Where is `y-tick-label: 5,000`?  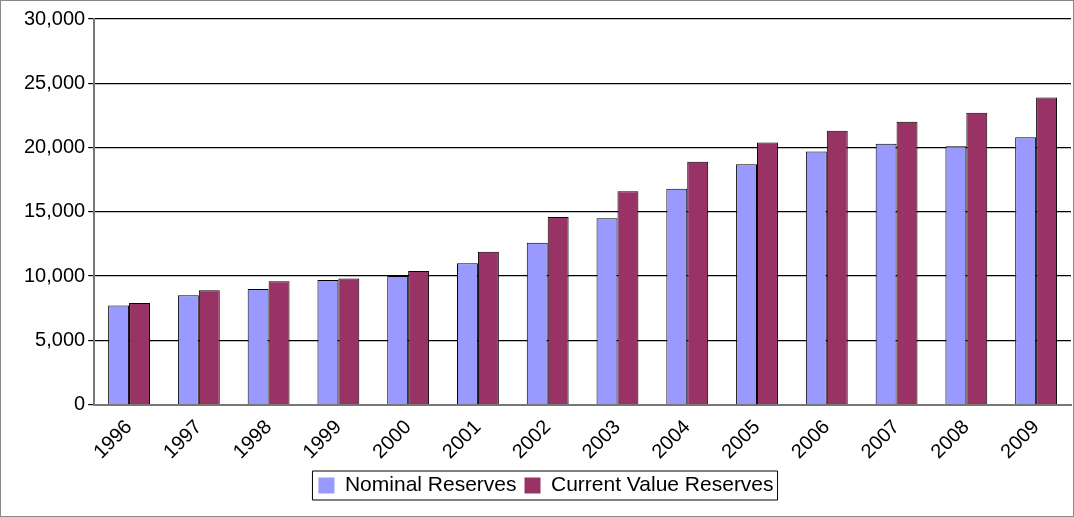 y-tick-label: 5,000 is located at coordinates (60, 338).